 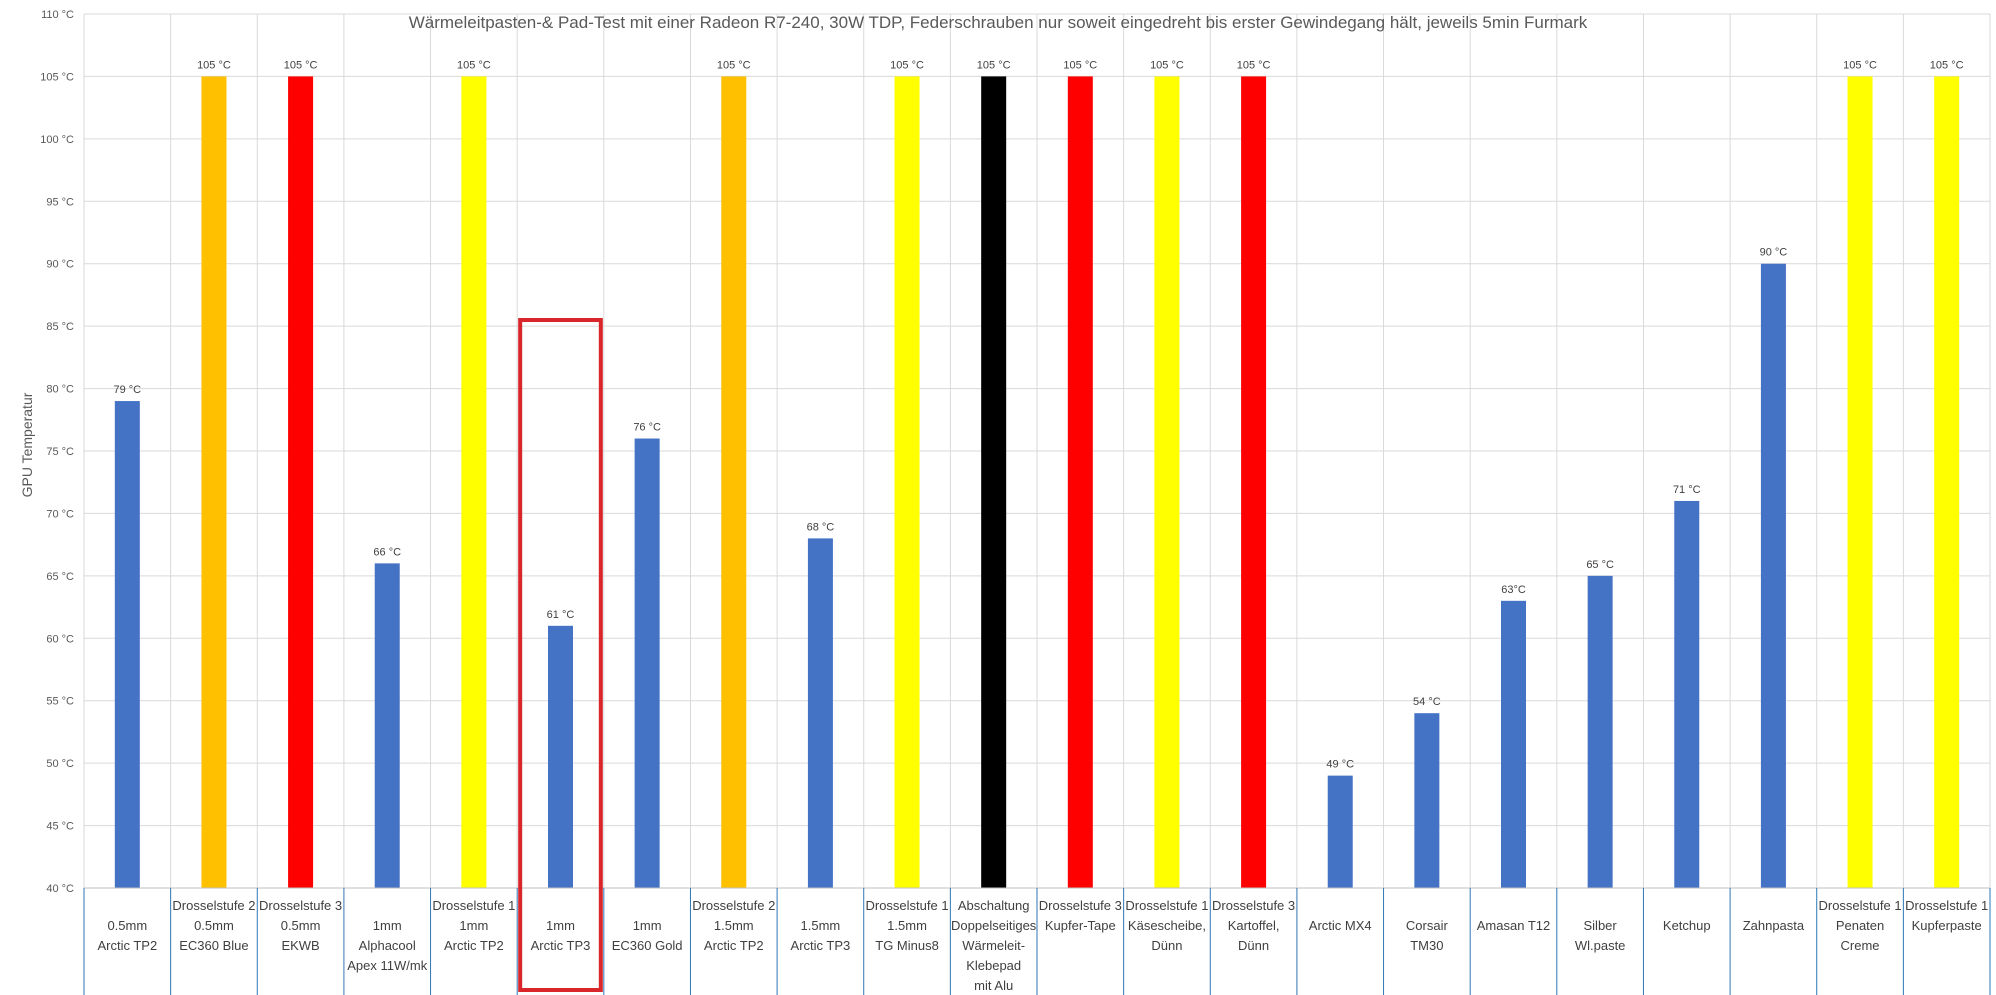 I want to click on category-label: Kupfer-Tape, so click(x=1080, y=925).